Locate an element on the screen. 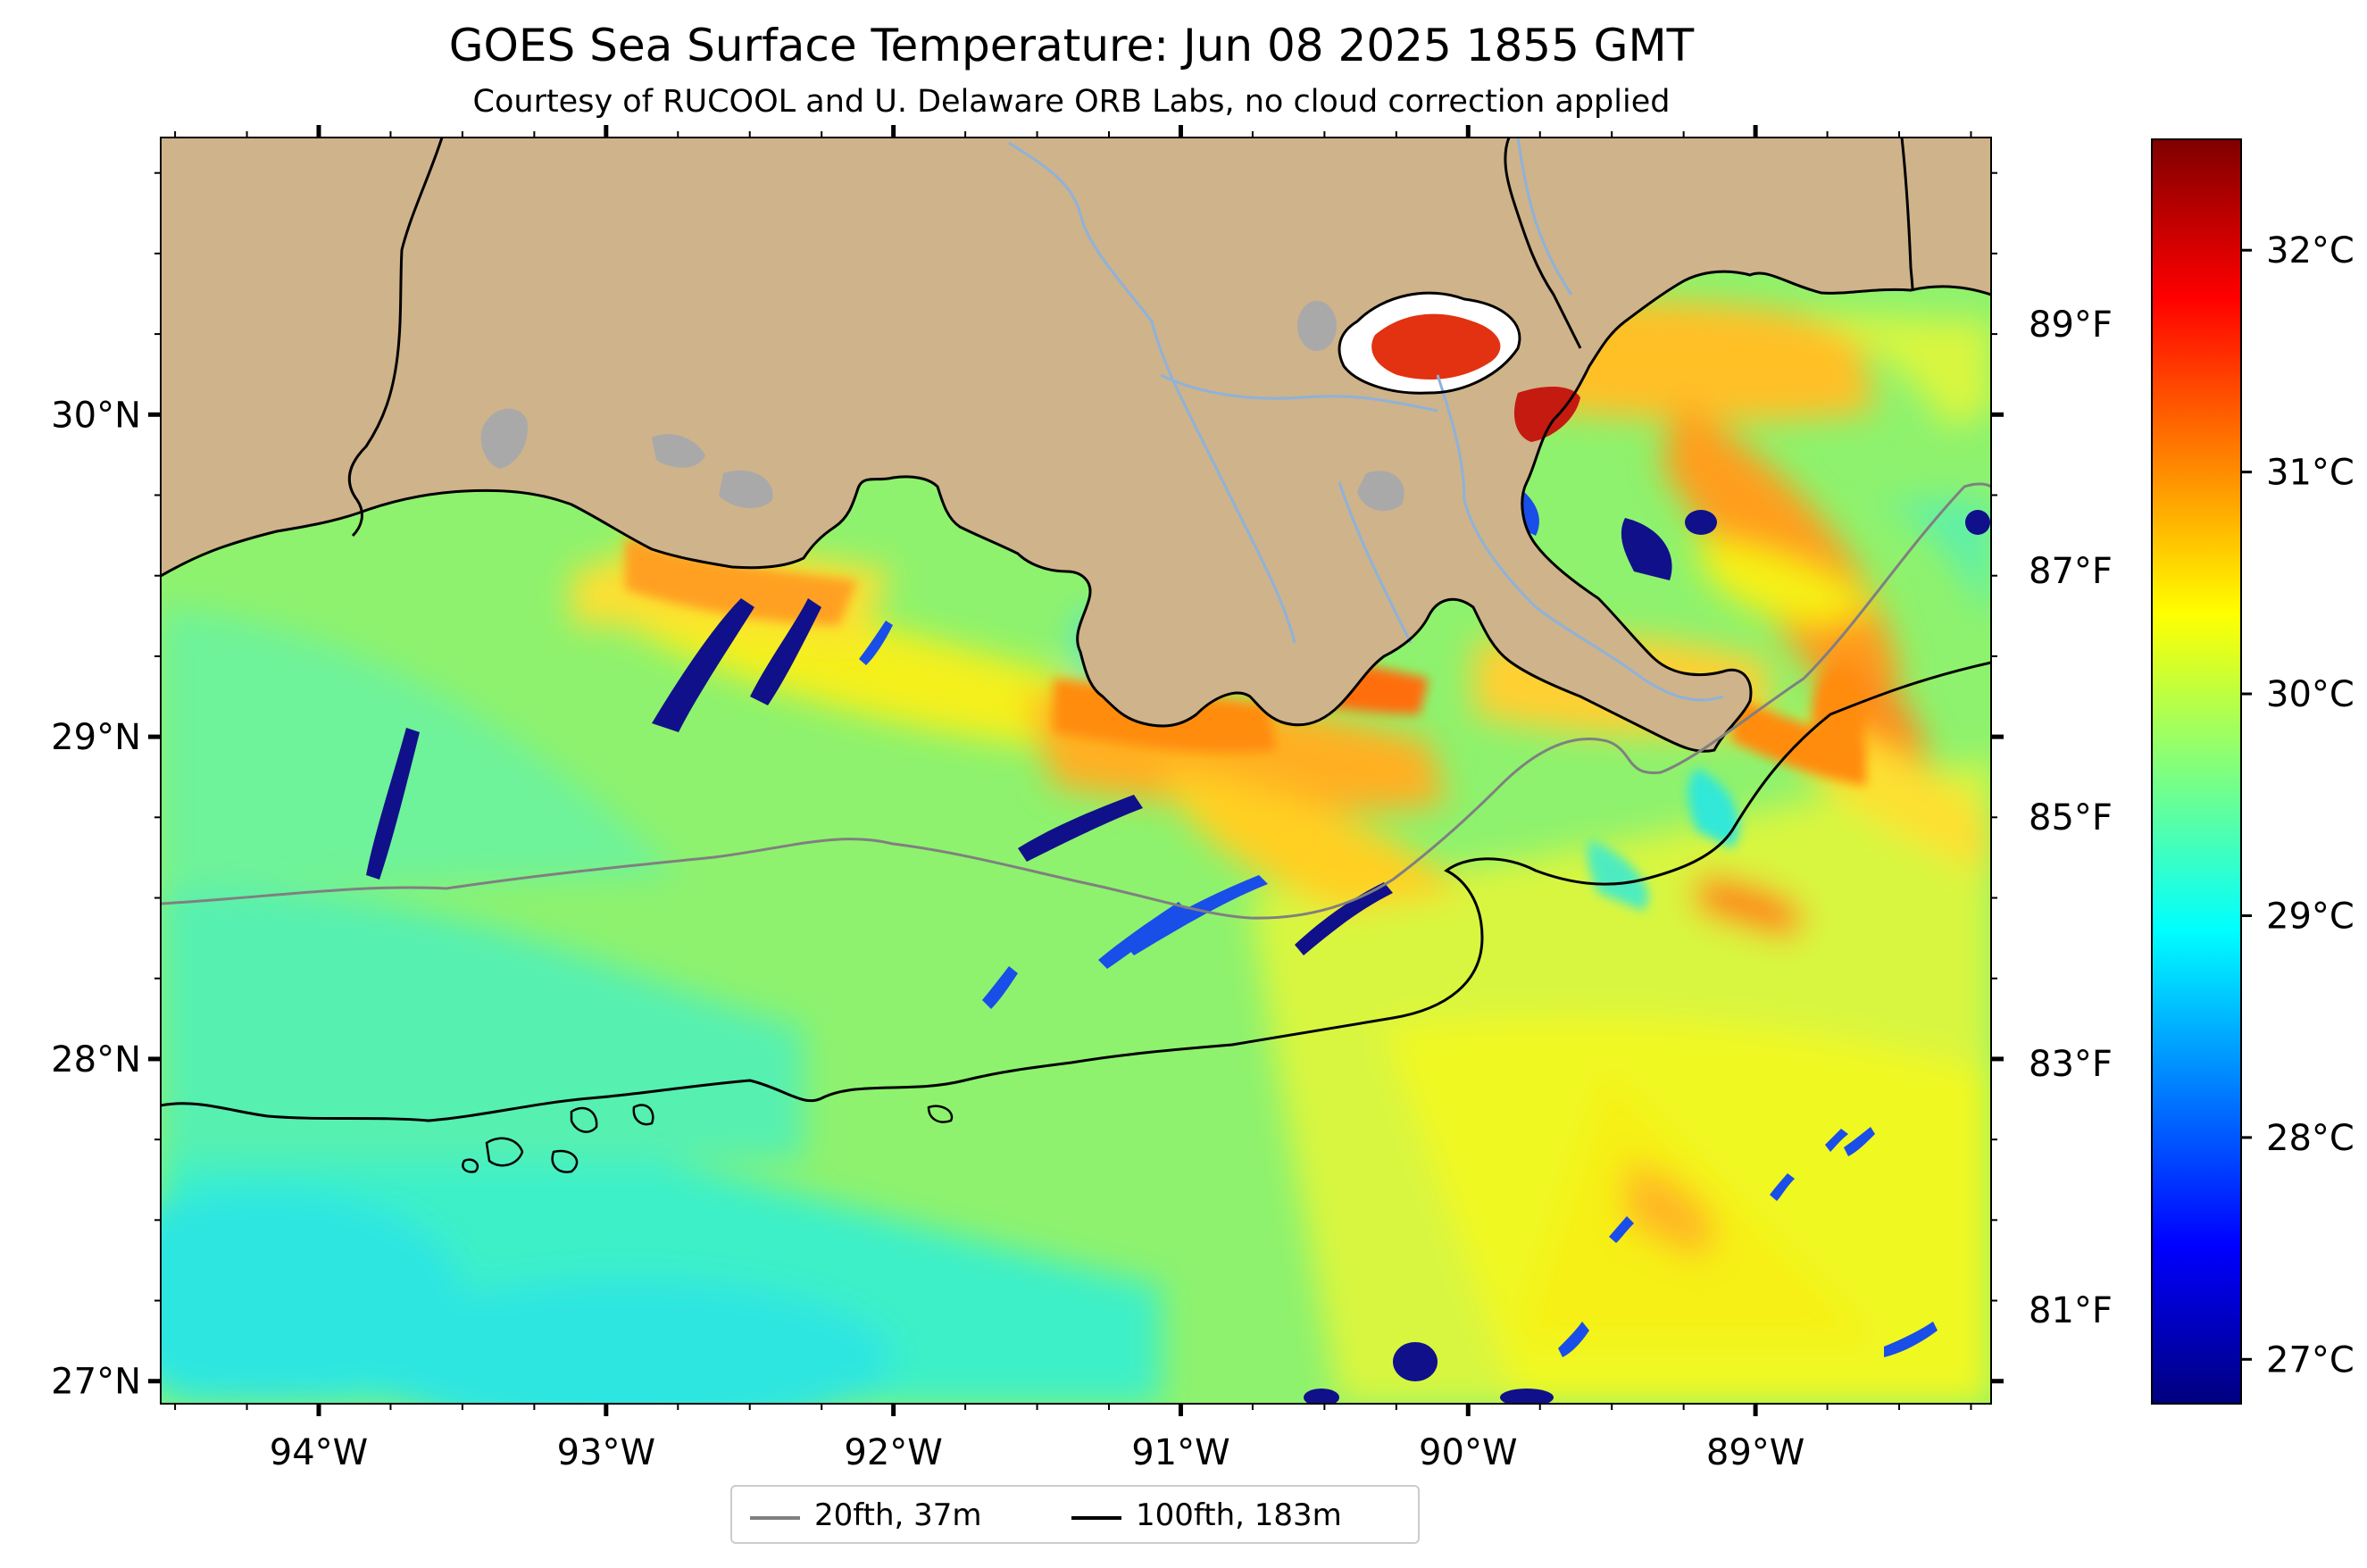  lon-tick-label: 92°W is located at coordinates (893, 1452).